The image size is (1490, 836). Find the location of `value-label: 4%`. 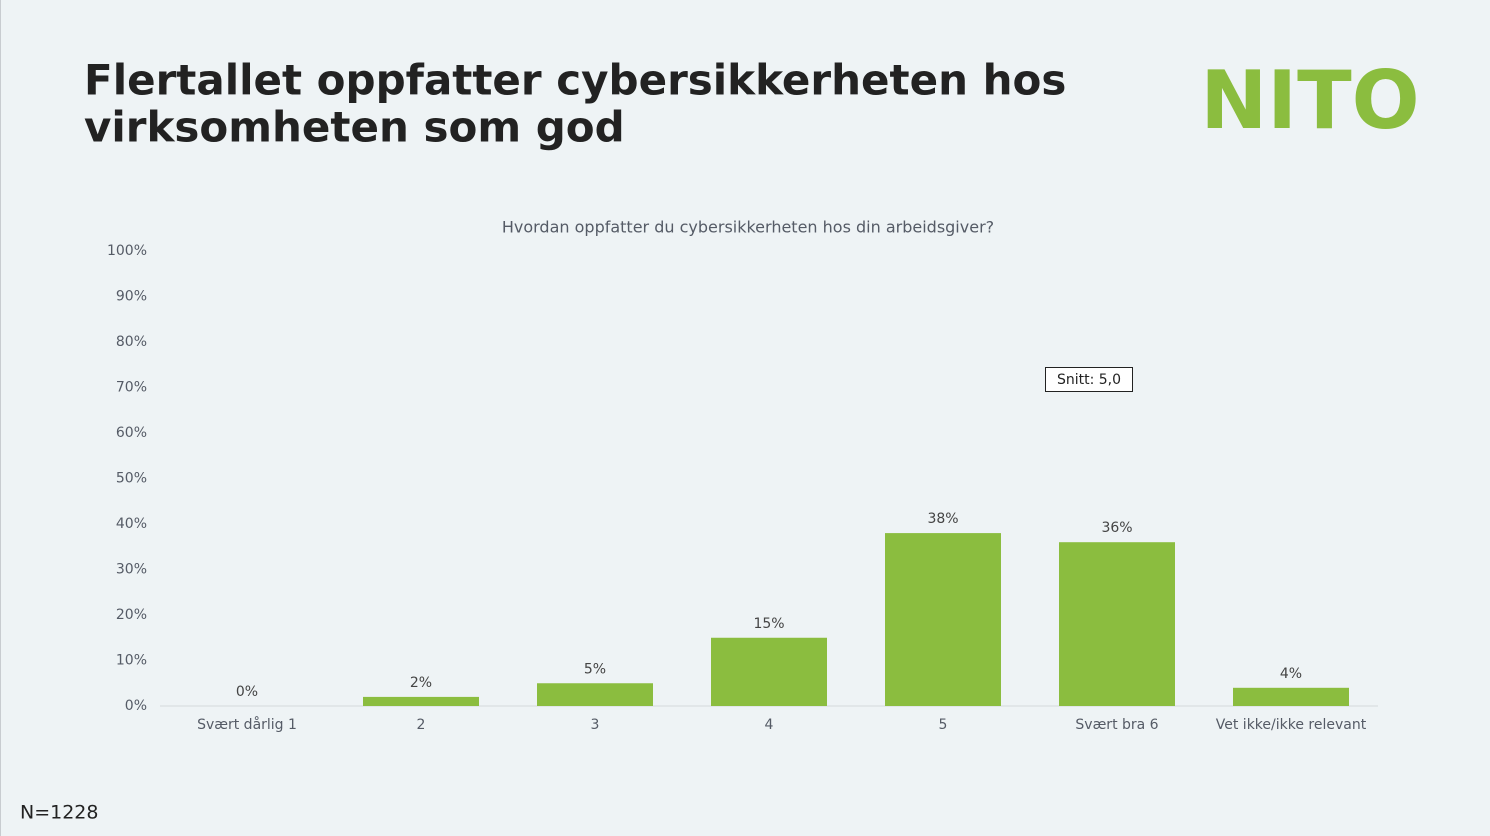

value-label: 4% is located at coordinates (1291, 674).